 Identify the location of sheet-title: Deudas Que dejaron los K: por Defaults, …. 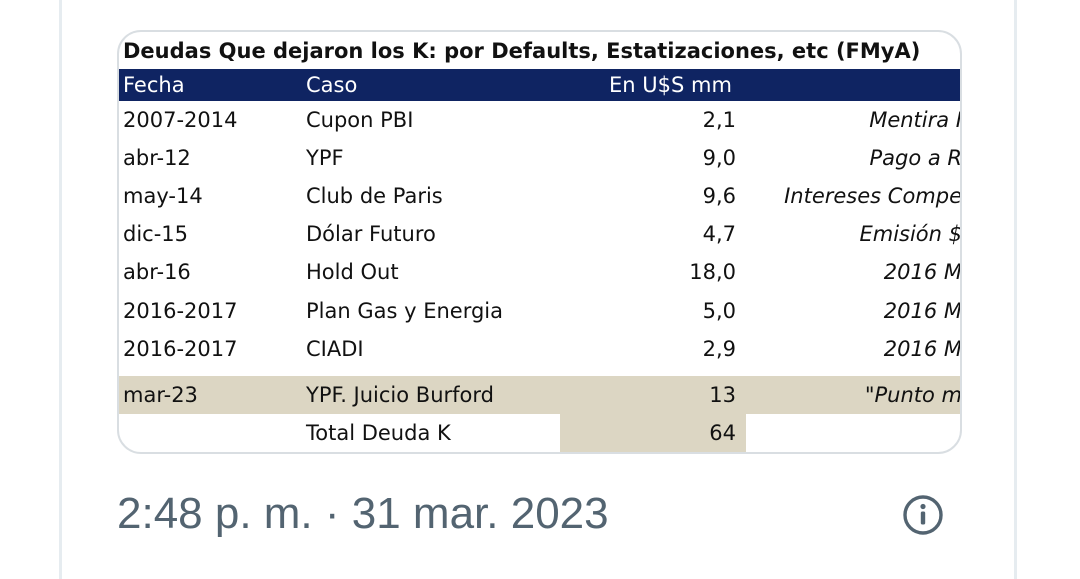
(522, 51).